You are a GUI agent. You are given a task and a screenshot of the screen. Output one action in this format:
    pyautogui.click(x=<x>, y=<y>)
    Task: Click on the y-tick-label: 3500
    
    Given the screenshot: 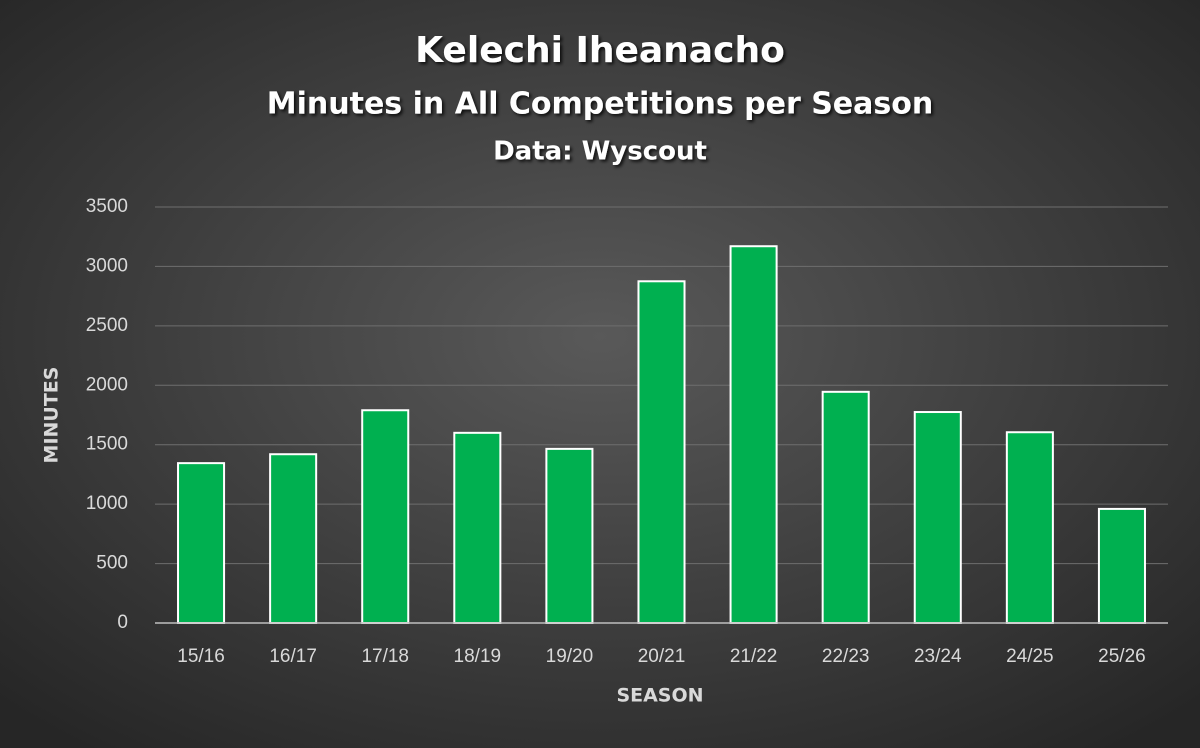 What is the action you would take?
    pyautogui.click(x=107, y=206)
    